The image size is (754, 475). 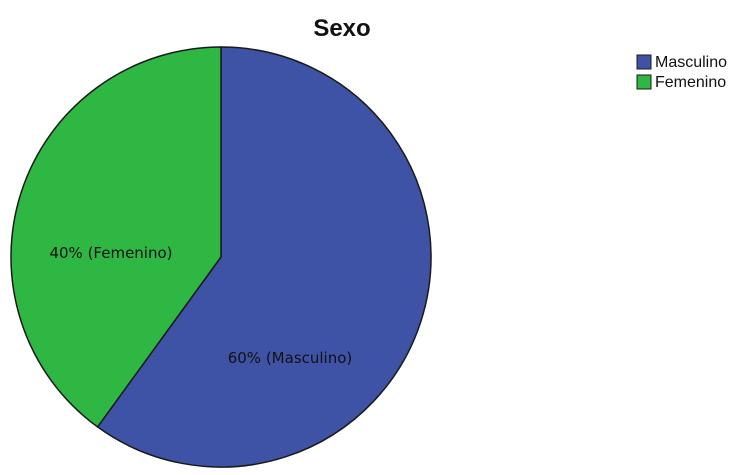 What do you see at coordinates (644, 62) in the screenshot?
I see `legend-swatch-masculino` at bounding box center [644, 62].